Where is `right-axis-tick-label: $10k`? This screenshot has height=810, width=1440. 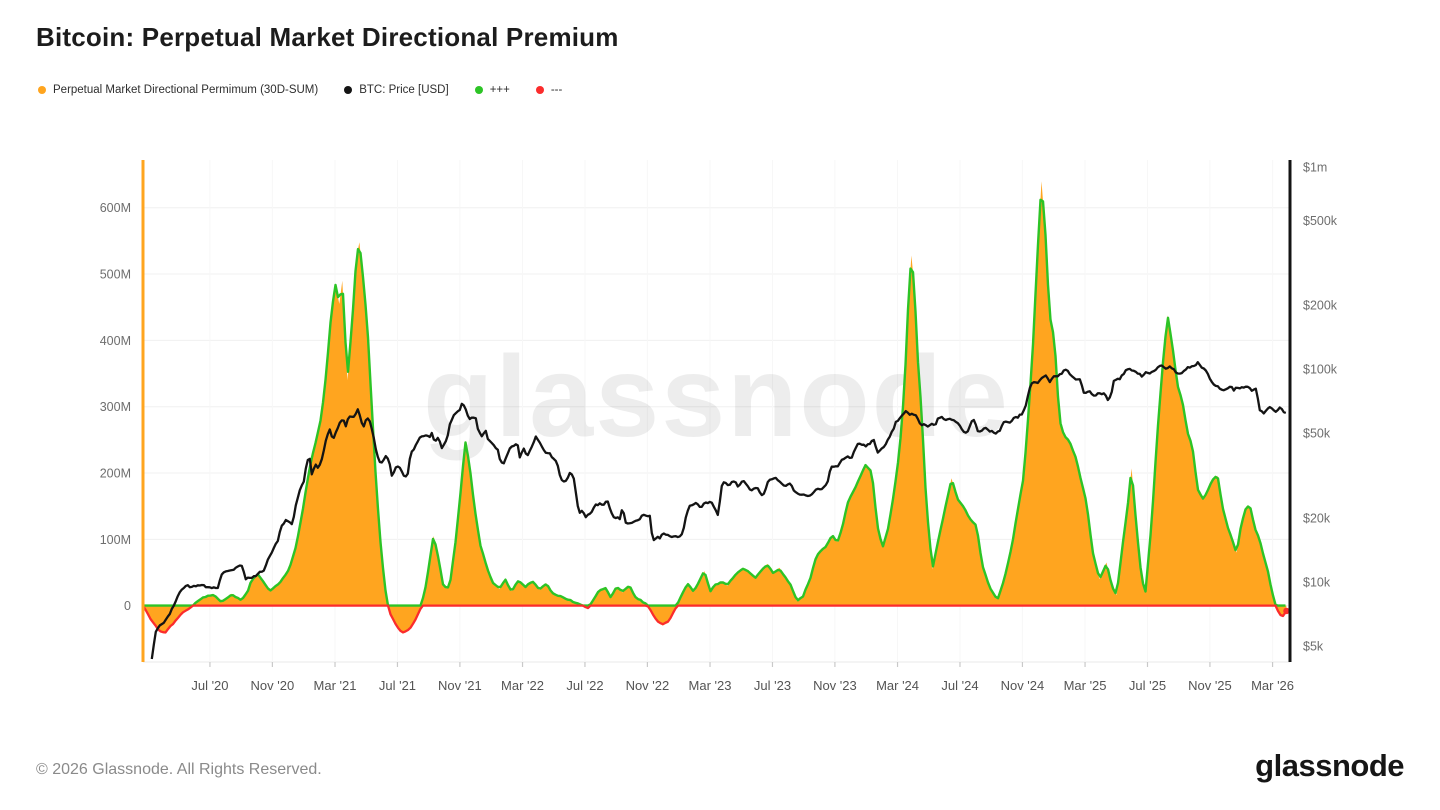
right-axis-tick-label: $10k is located at coordinates (1317, 582).